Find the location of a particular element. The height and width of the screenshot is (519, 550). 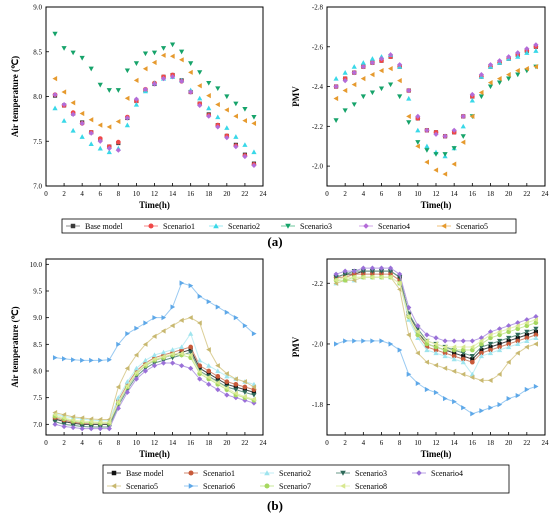

y-tick-label: 10.0 is located at coordinates (36, 265).